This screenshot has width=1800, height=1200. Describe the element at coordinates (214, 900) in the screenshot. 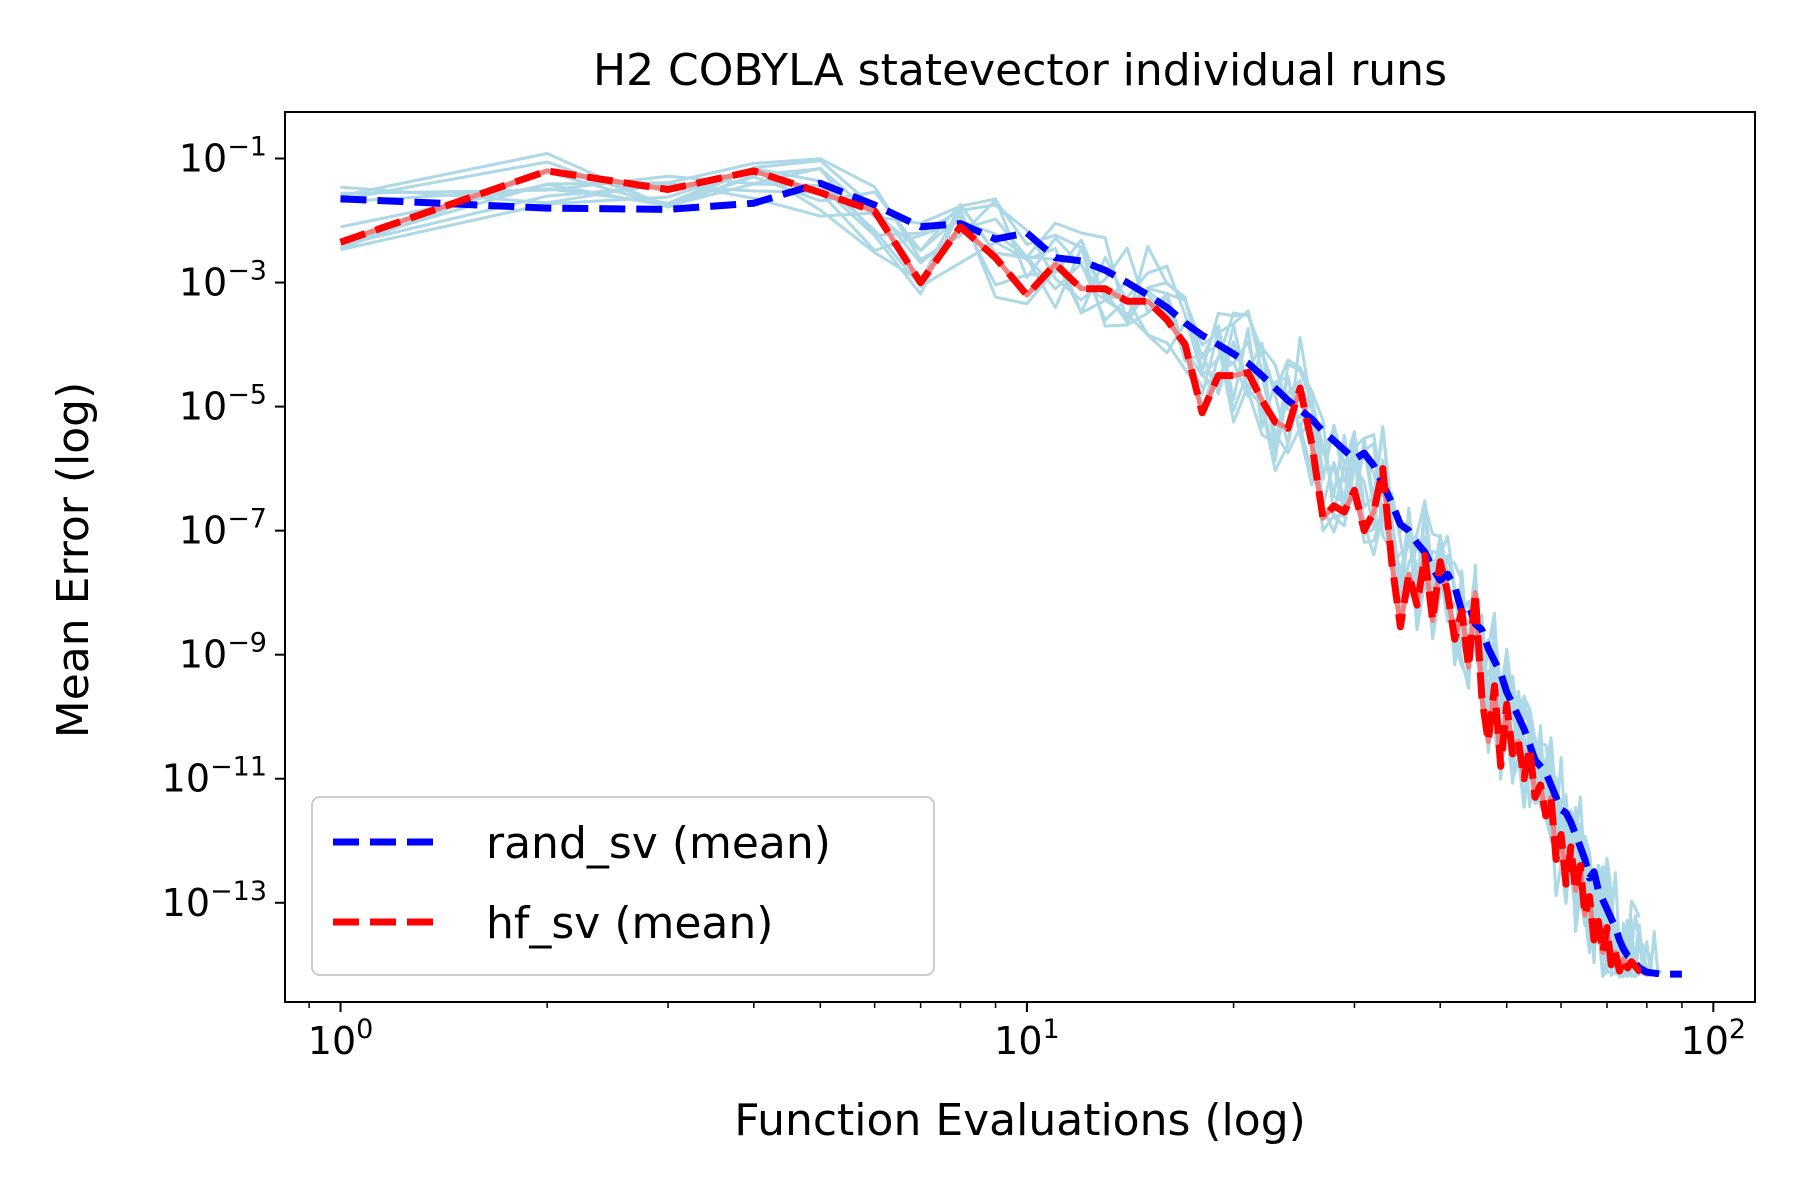

I see `y-tick-label-6: 10⁻¹³` at that location.